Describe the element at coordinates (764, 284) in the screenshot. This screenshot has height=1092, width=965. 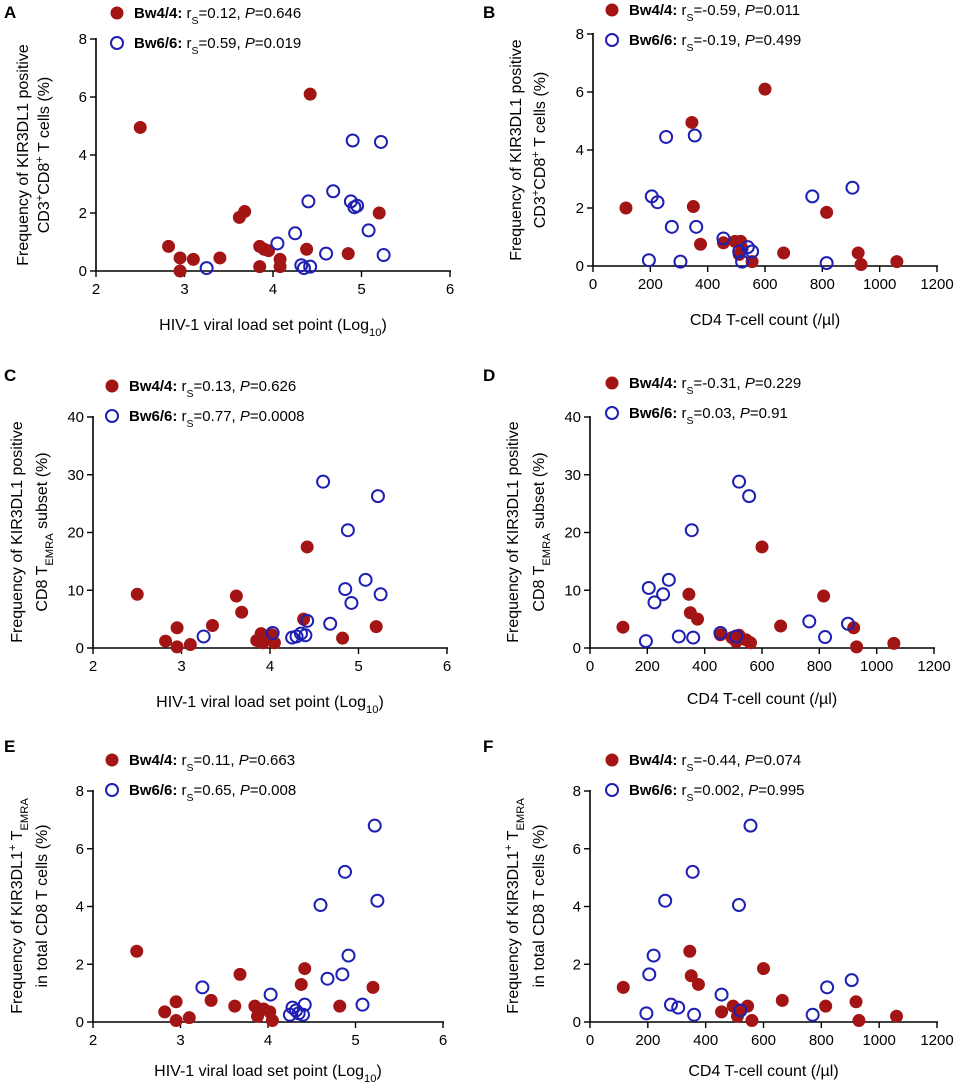
I see `panel-b-x-tick-label: 600` at that location.